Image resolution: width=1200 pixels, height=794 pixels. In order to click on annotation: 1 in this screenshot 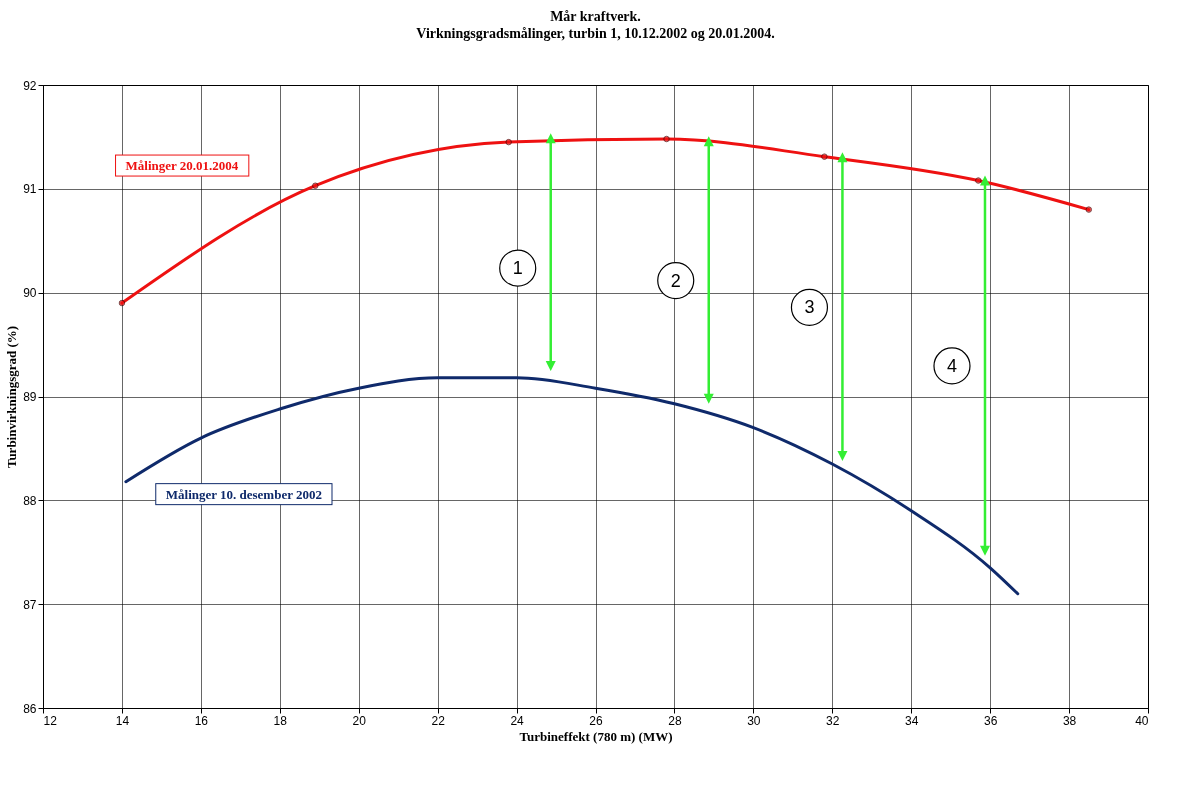, I will do `click(517, 268)`.